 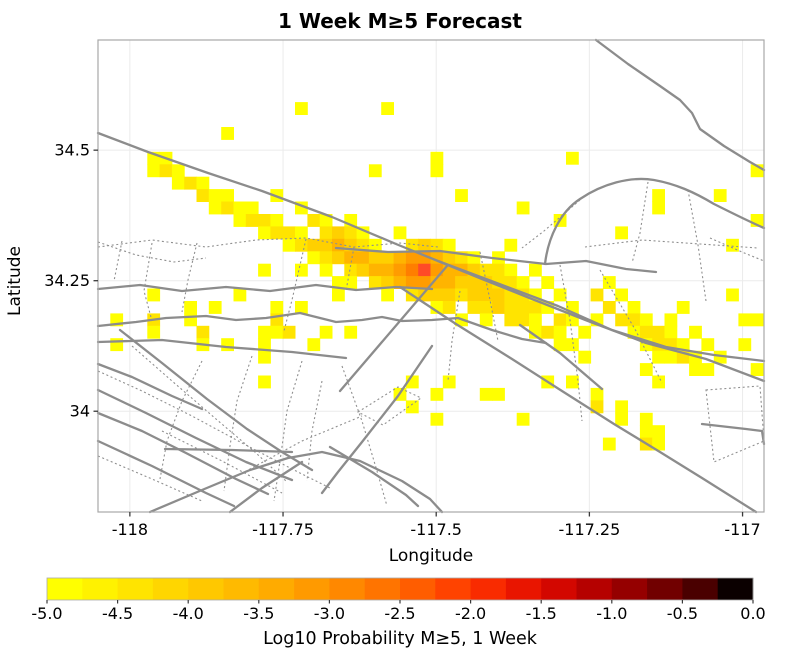 What do you see at coordinates (752, 613) in the screenshot?
I see `colorbar-tick-label: 0.0` at bounding box center [752, 613].